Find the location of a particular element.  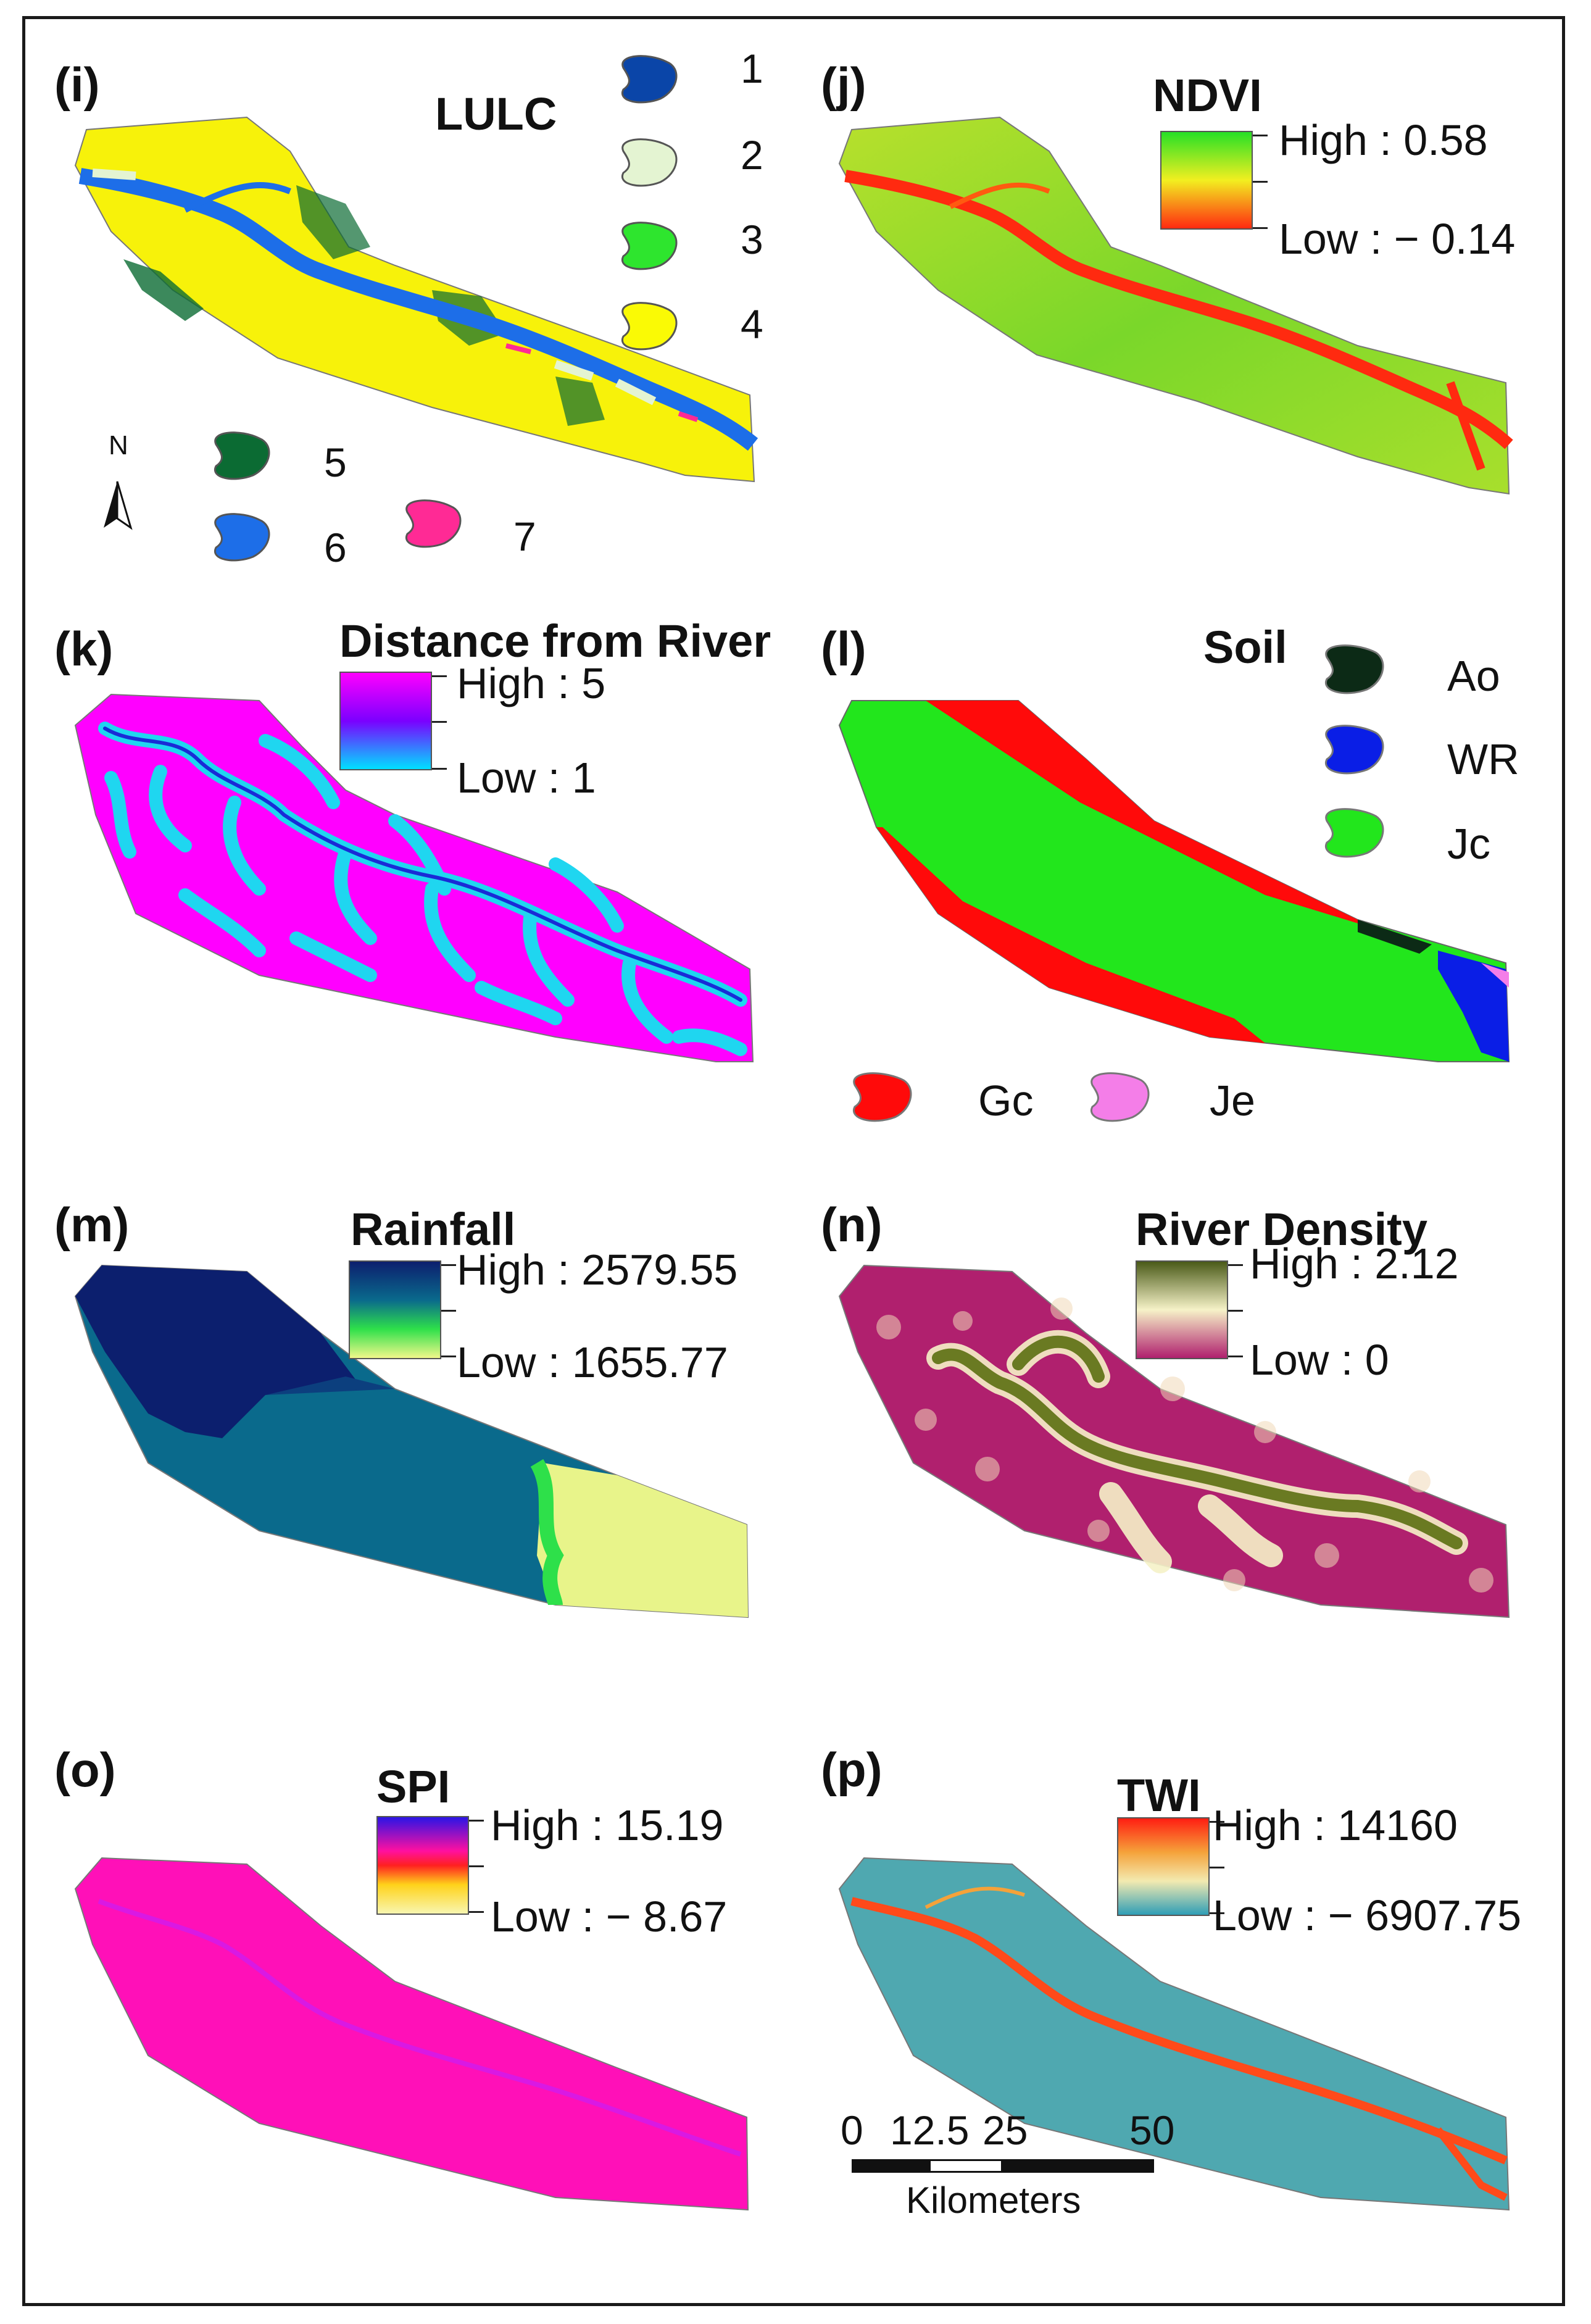

panel-label-l: (l) is located at coordinates (843, 649).